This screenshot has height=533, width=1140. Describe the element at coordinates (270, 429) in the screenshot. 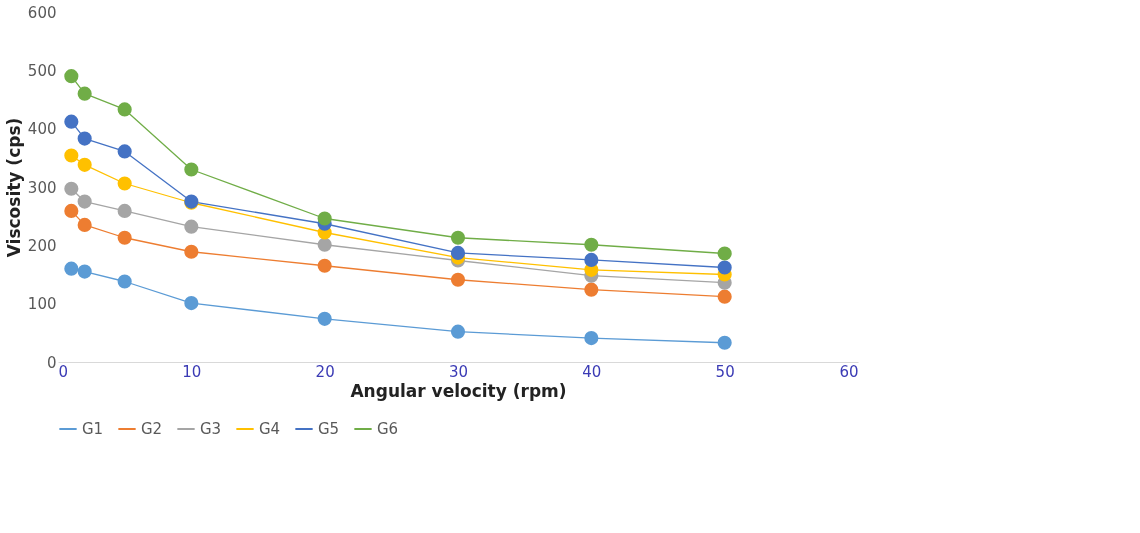

I see `legend-label: G4` at that location.